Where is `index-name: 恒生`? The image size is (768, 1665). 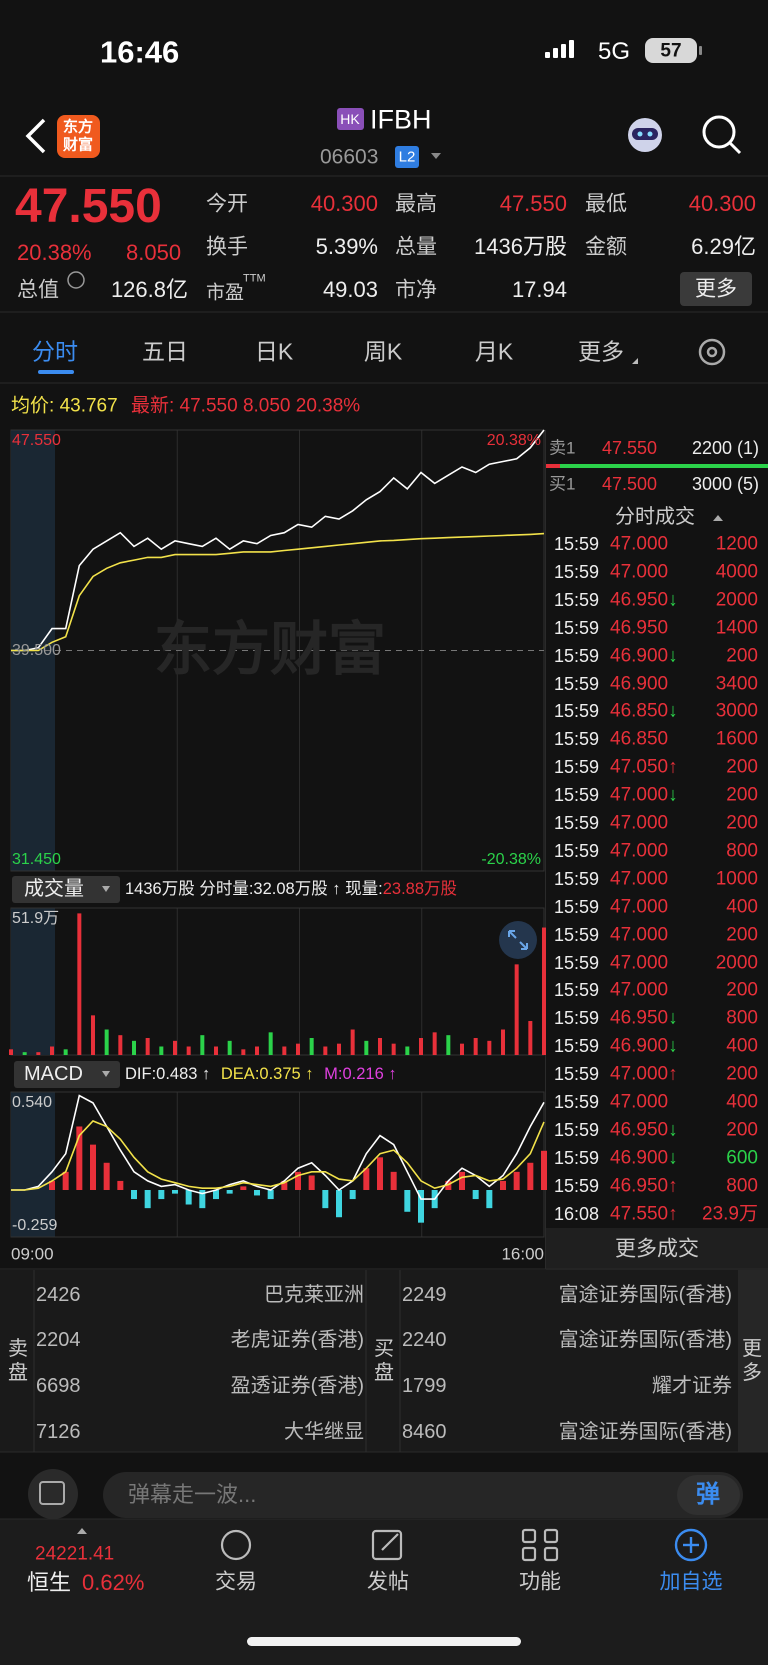 index-name: 恒生 is located at coordinates (49, 1582).